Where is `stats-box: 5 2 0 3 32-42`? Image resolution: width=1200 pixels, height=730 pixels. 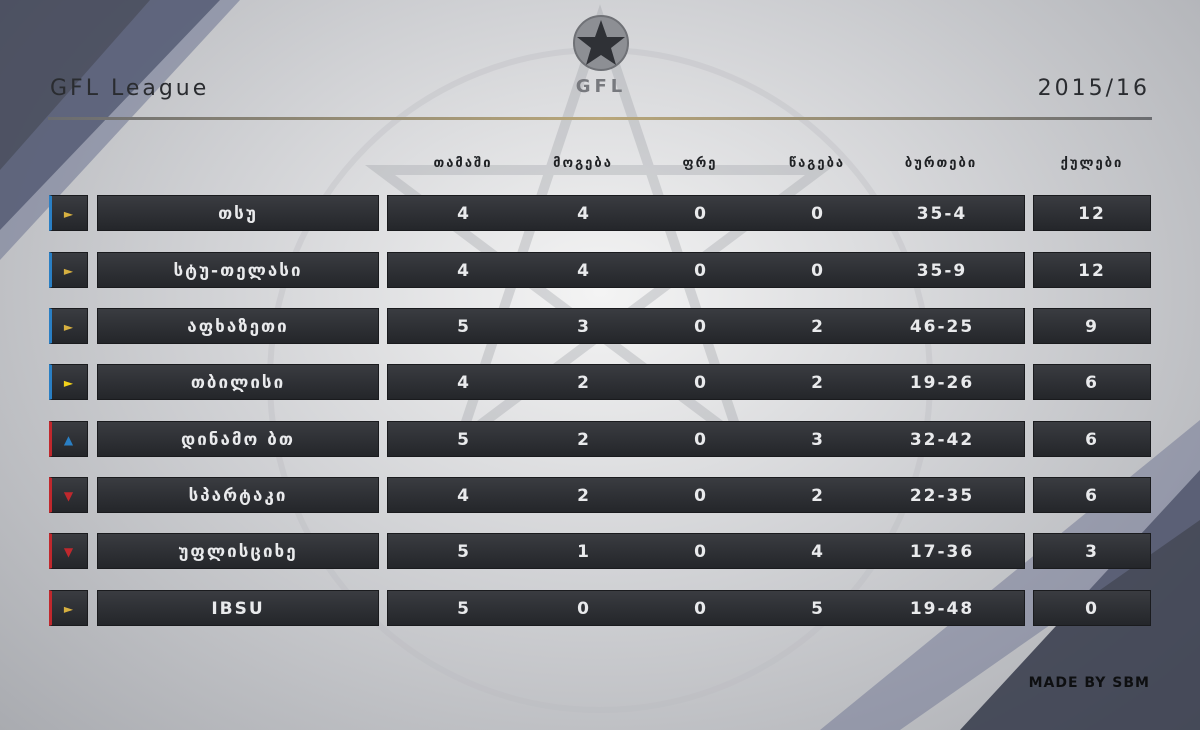 stats-box: 5 2 0 3 32-42 is located at coordinates (706, 439).